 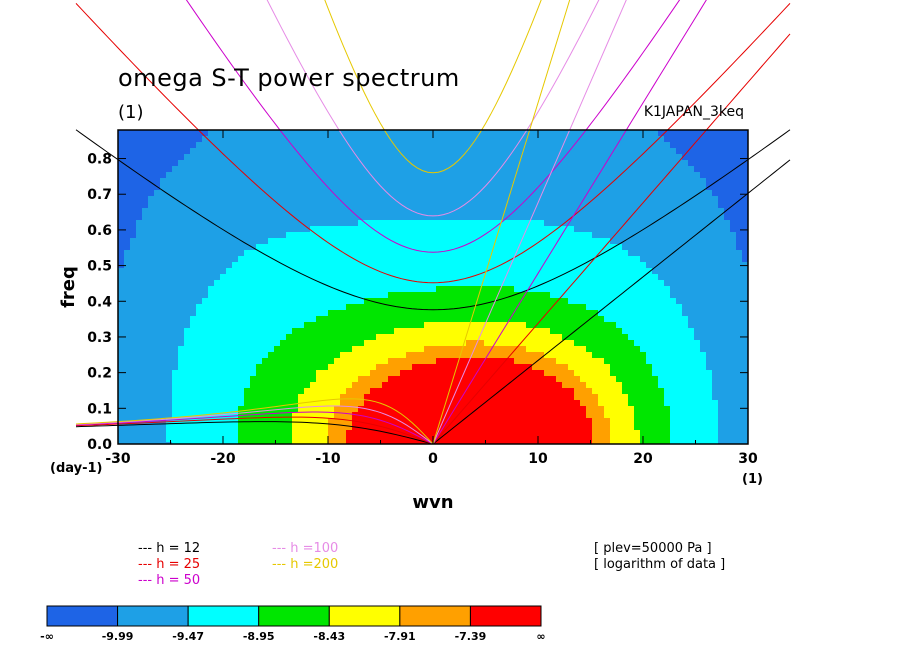 What do you see at coordinates (305, 564) in the screenshot?
I see `legend-h200: --- h =200` at bounding box center [305, 564].